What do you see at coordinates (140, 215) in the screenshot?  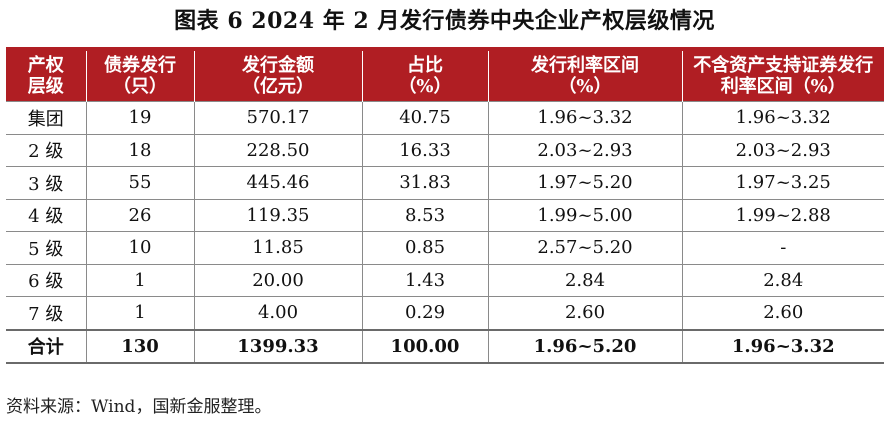 I see `cell-count: 26` at bounding box center [140, 215].